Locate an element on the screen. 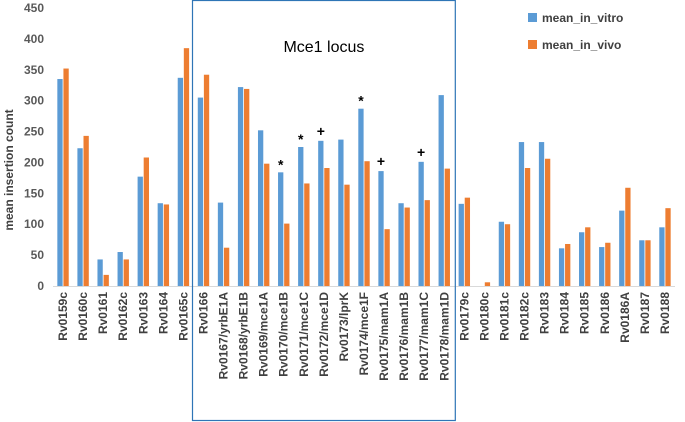  y-axis: 0 50 100 150 200 250 300 350 400 450 is located at coordinates (34, 147).